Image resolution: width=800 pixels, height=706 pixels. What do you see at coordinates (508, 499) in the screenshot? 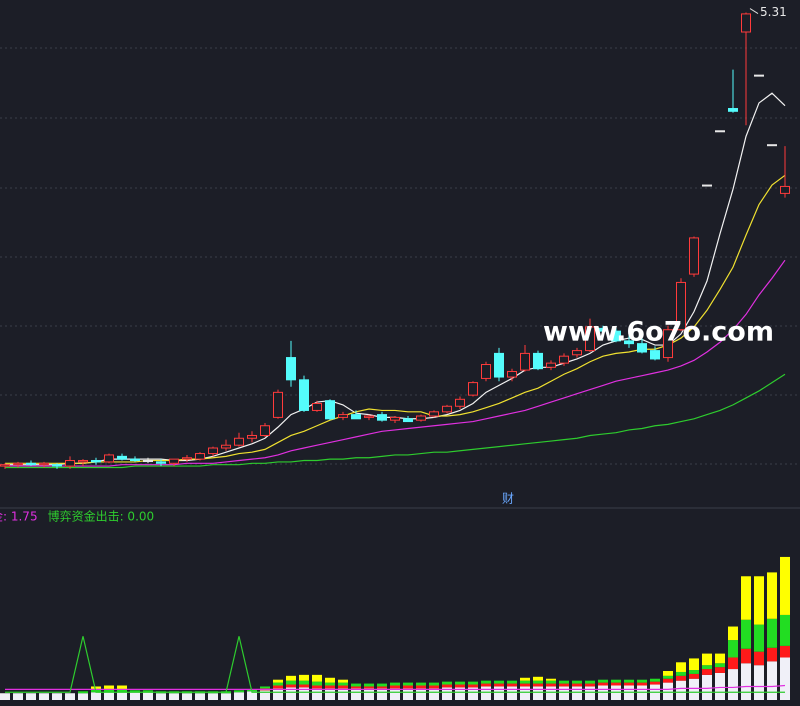
I see `annotation: 财` at bounding box center [508, 499].